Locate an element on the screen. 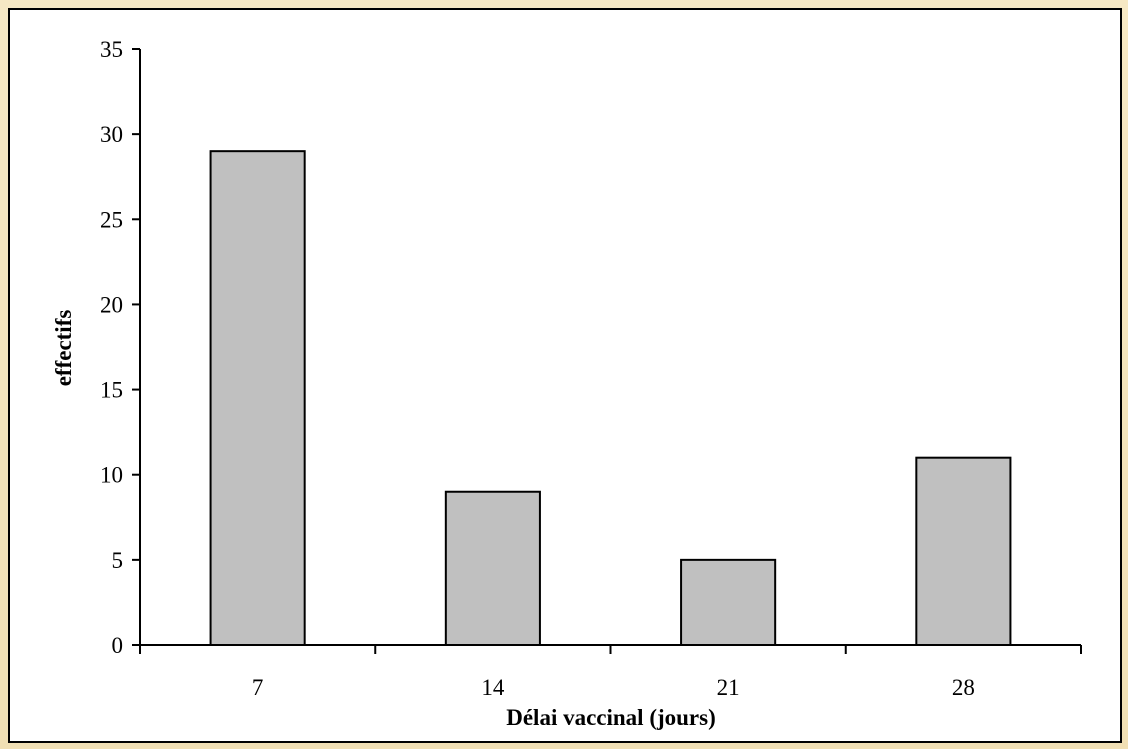 This screenshot has height=749, width=1128. y-tick-label: 30 is located at coordinates (111, 134).